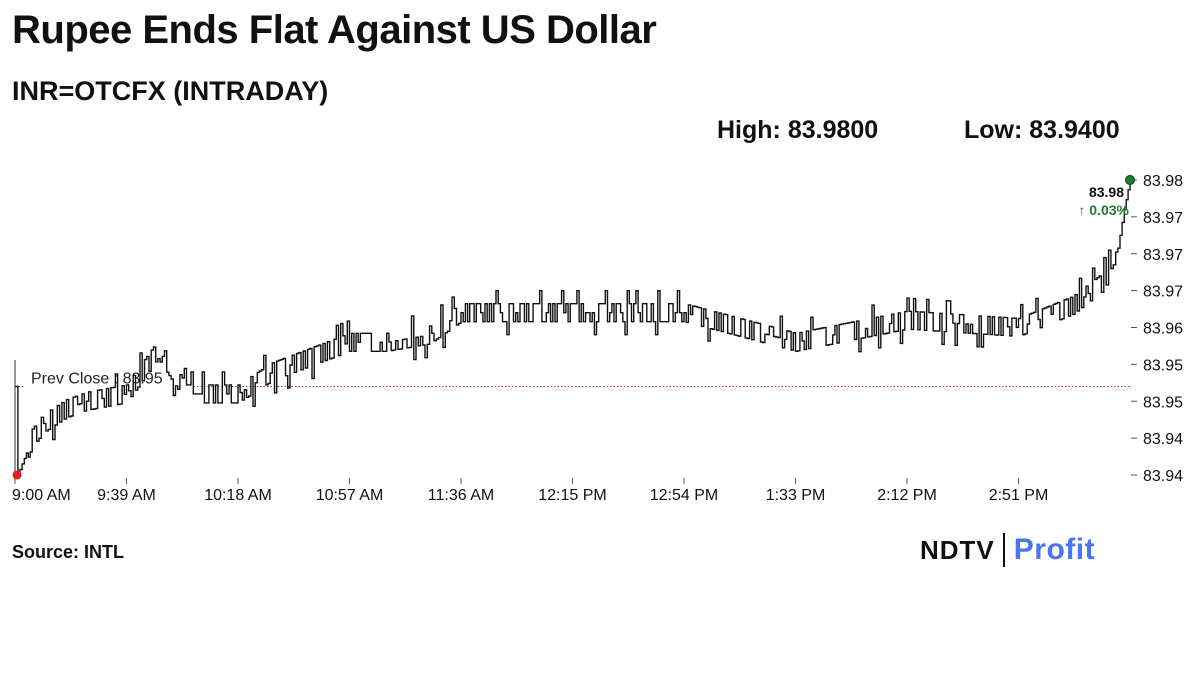  Describe the element at coordinates (907, 495) in the screenshot. I see `x-tick-label: 2:12 PM` at that location.